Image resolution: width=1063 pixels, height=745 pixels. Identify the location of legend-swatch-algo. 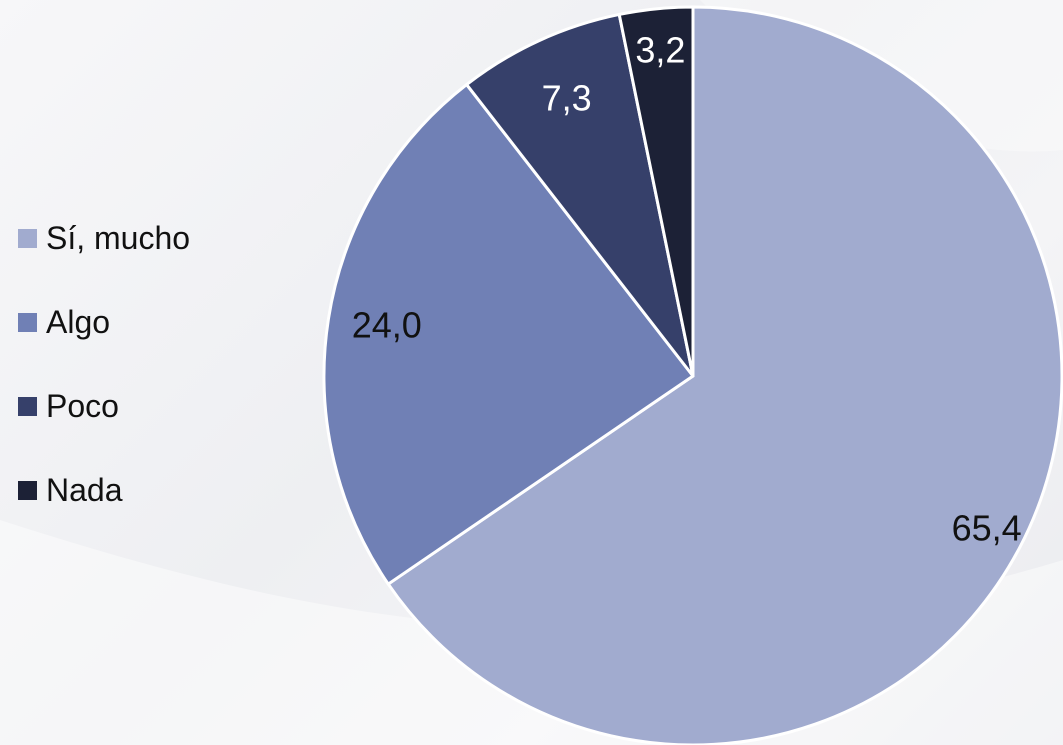
(27, 322).